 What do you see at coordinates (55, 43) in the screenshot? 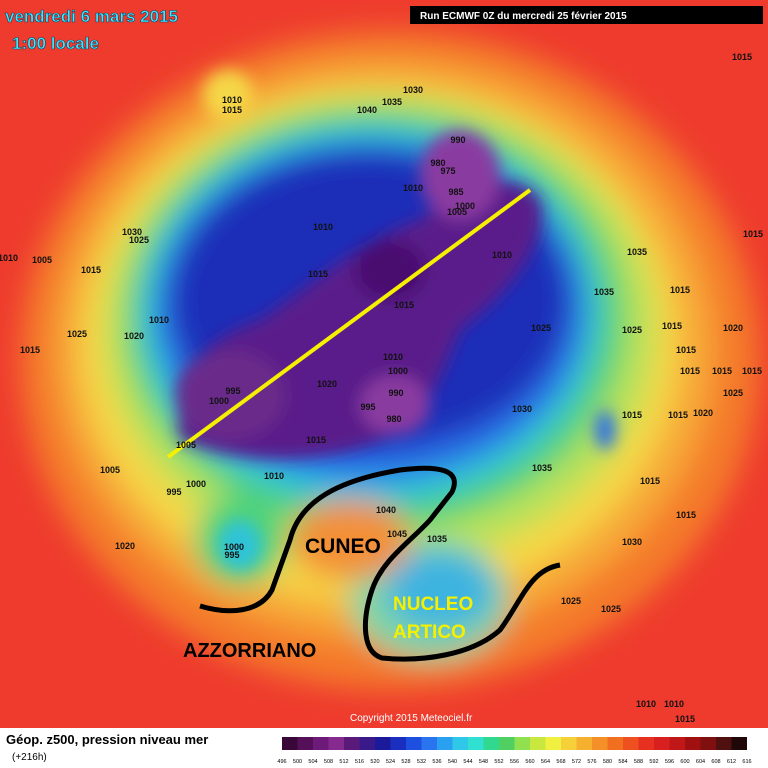
I see `forecast-time: 1:00 locale` at bounding box center [55, 43].